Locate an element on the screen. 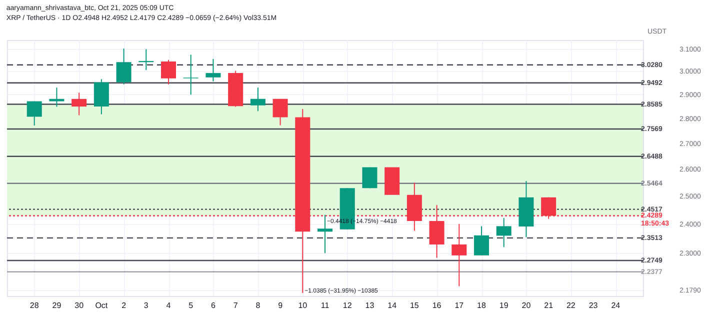 This screenshot has width=707, height=326. x-tick-label: 19 is located at coordinates (504, 305).